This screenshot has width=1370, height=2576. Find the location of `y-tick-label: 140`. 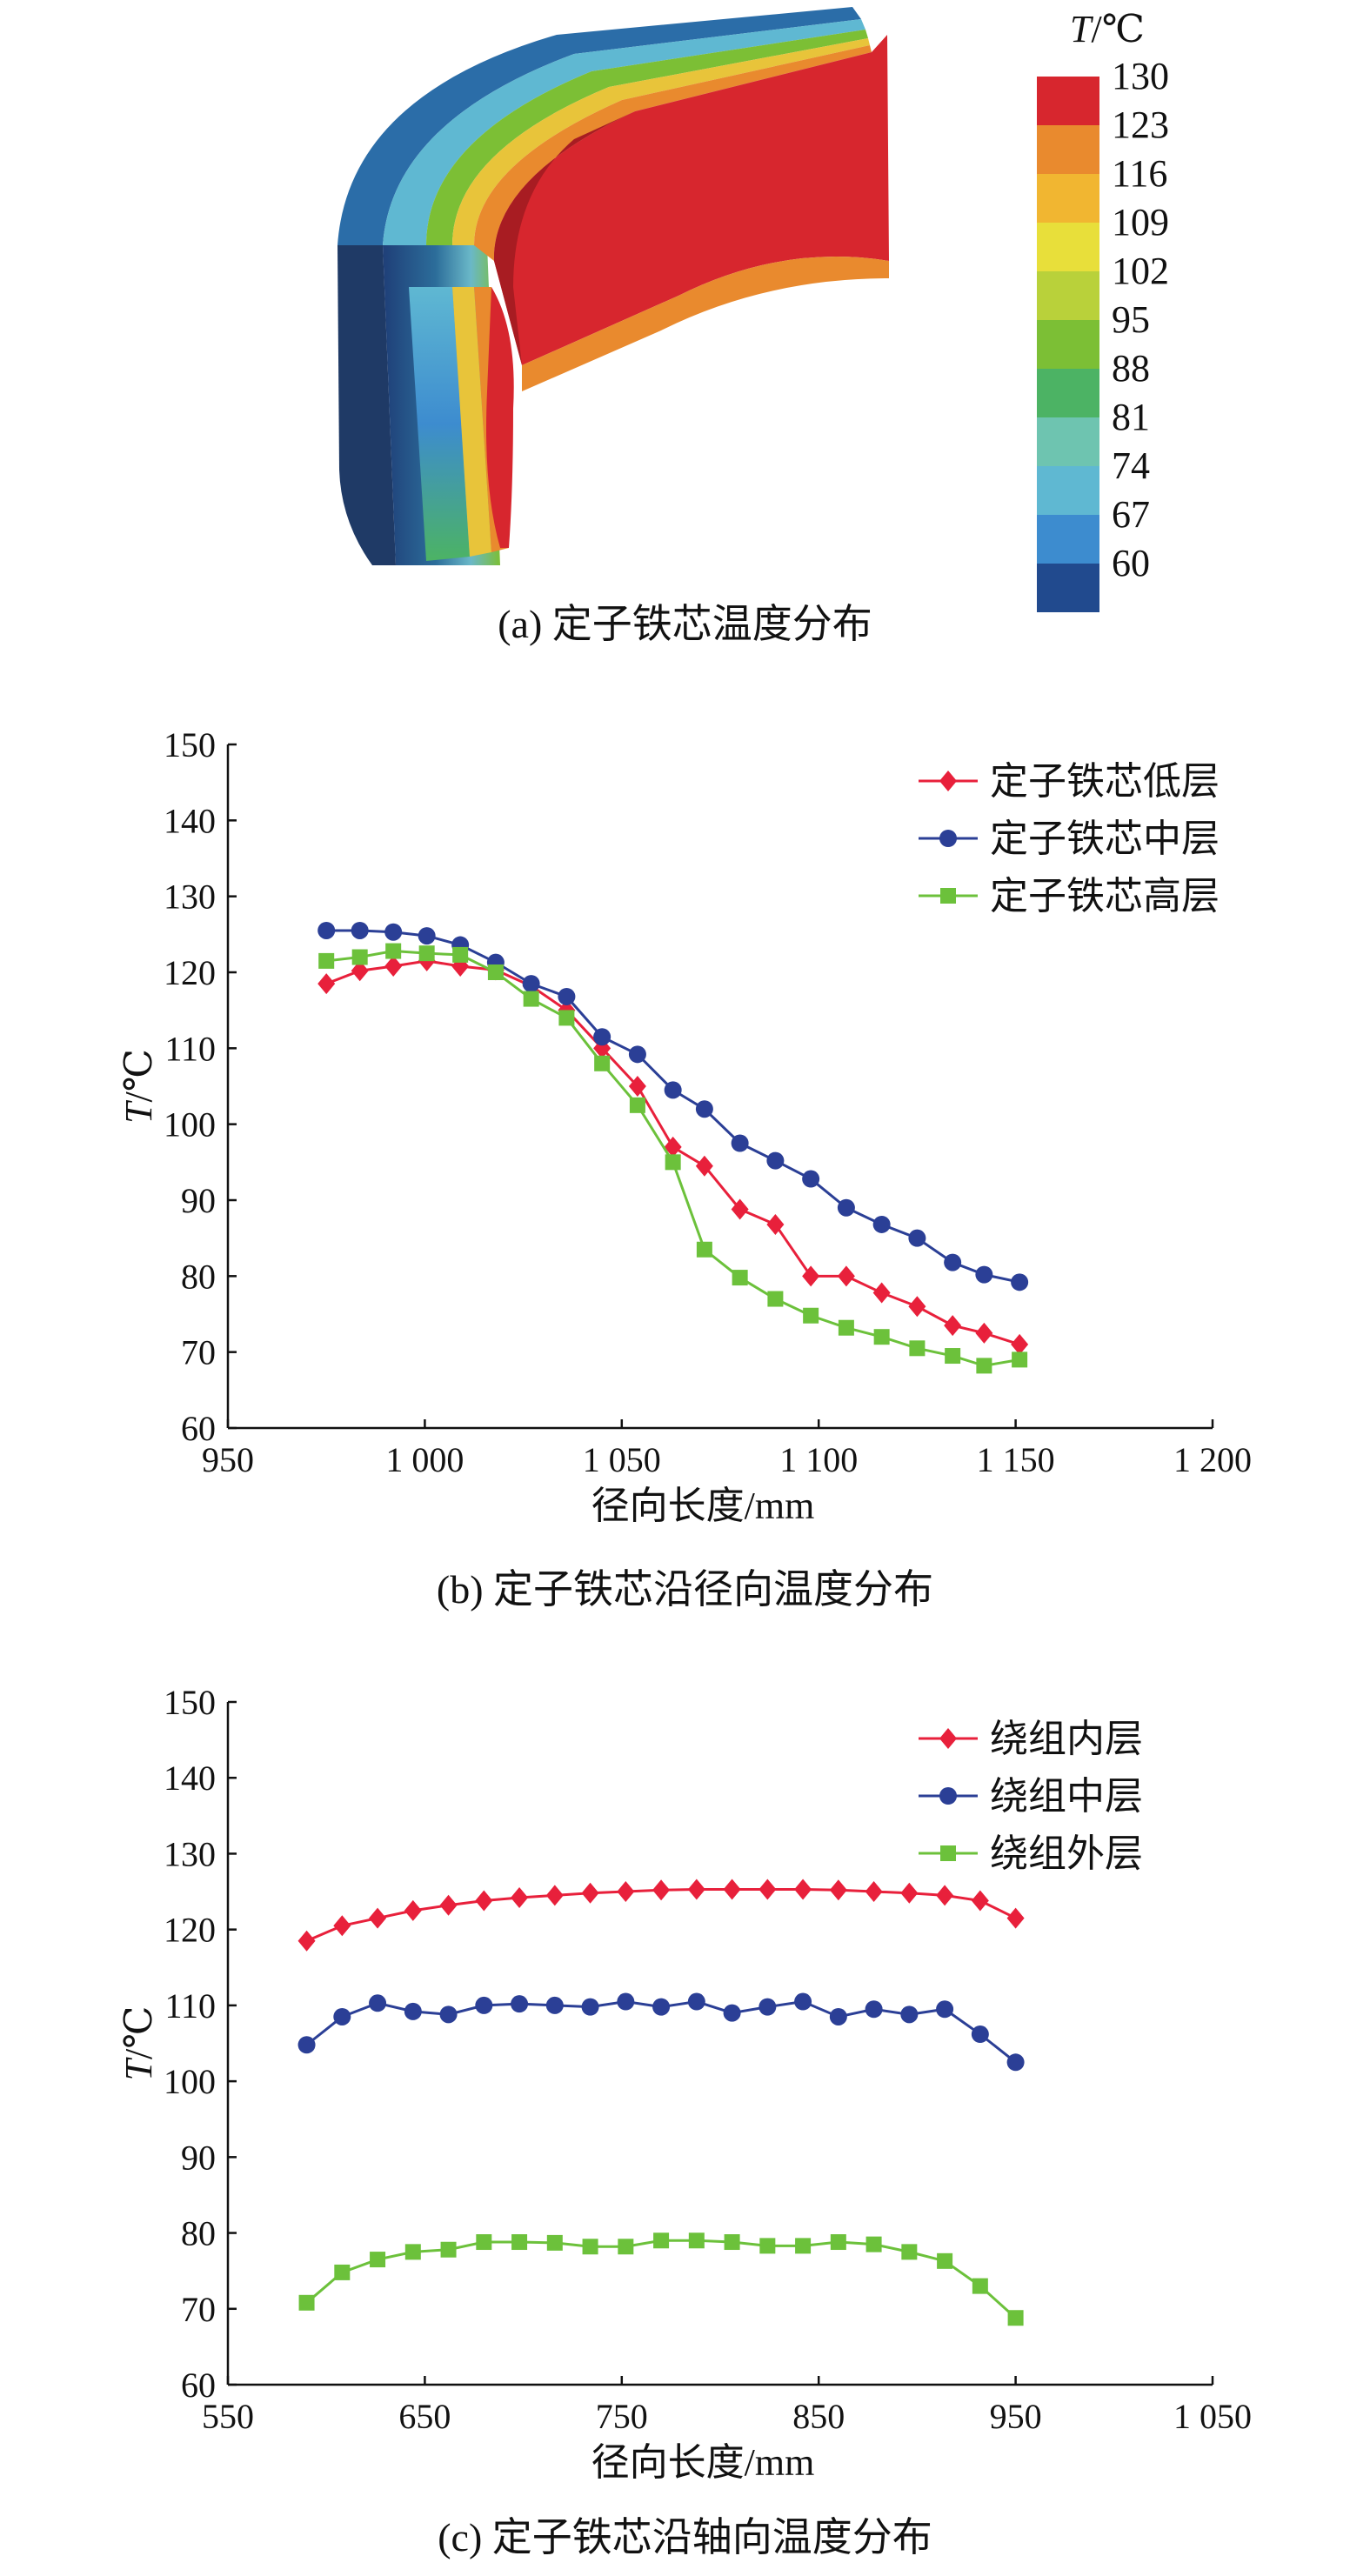

y-tick-label: 140 is located at coordinates (190, 820).